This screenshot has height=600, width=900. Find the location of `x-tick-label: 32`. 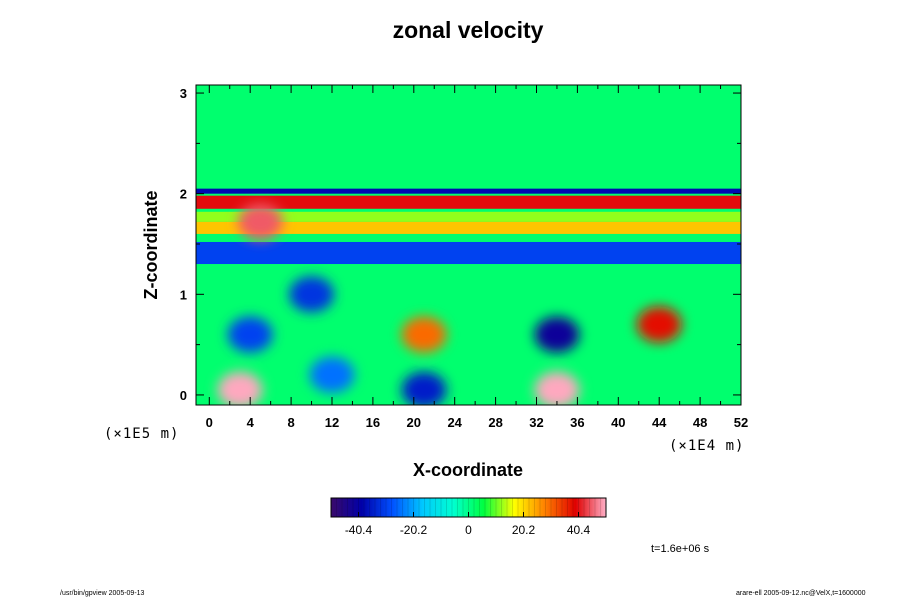

x-tick-label: 32 is located at coordinates (536, 422).